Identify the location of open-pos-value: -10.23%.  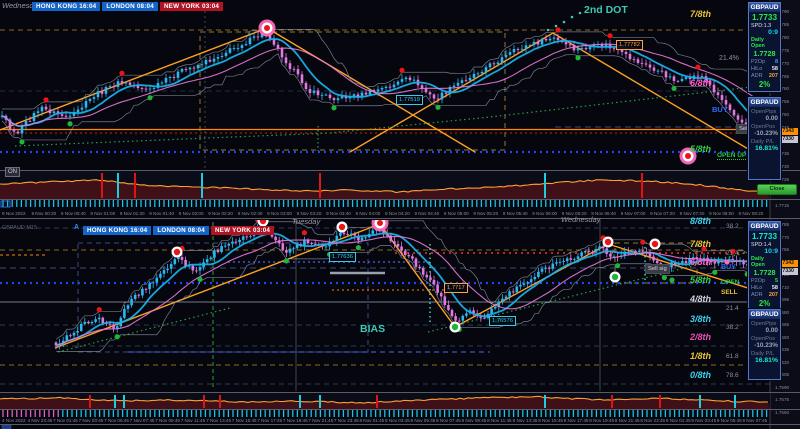
(766, 345).